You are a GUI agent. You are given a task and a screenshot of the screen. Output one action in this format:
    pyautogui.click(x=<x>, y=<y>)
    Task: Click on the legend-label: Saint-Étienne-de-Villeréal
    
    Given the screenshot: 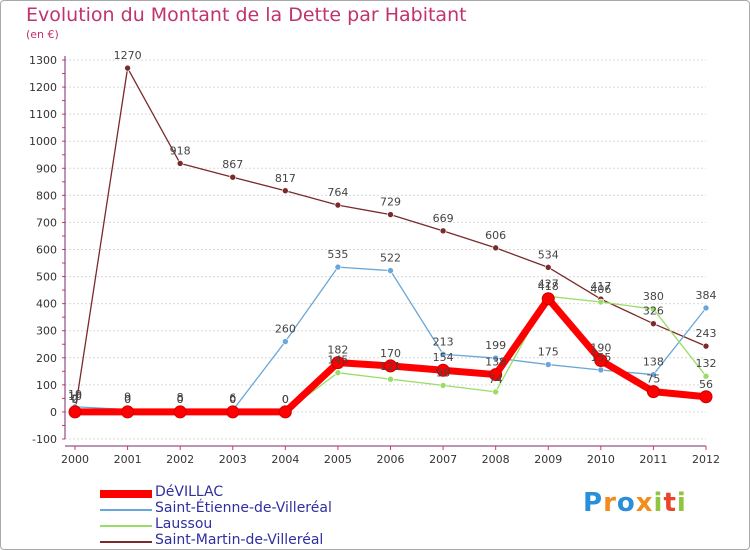 What is the action you would take?
    pyautogui.click(x=243, y=508)
    